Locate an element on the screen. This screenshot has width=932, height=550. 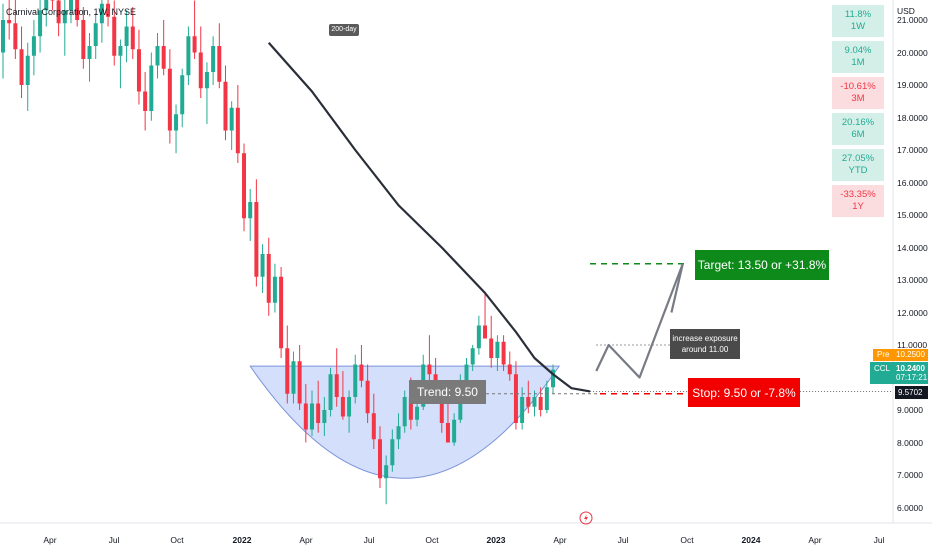
last-price-badge: CCL 10.2400 07:17:21 is located at coordinates (899, 373).